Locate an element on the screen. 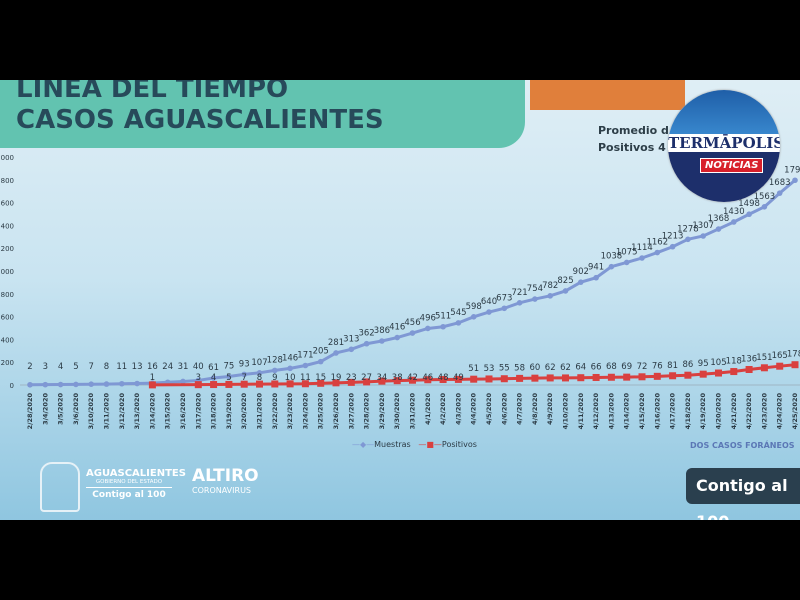 This screenshot has height=600, width=800. positivos-data-label: 62 is located at coordinates (565, 368).